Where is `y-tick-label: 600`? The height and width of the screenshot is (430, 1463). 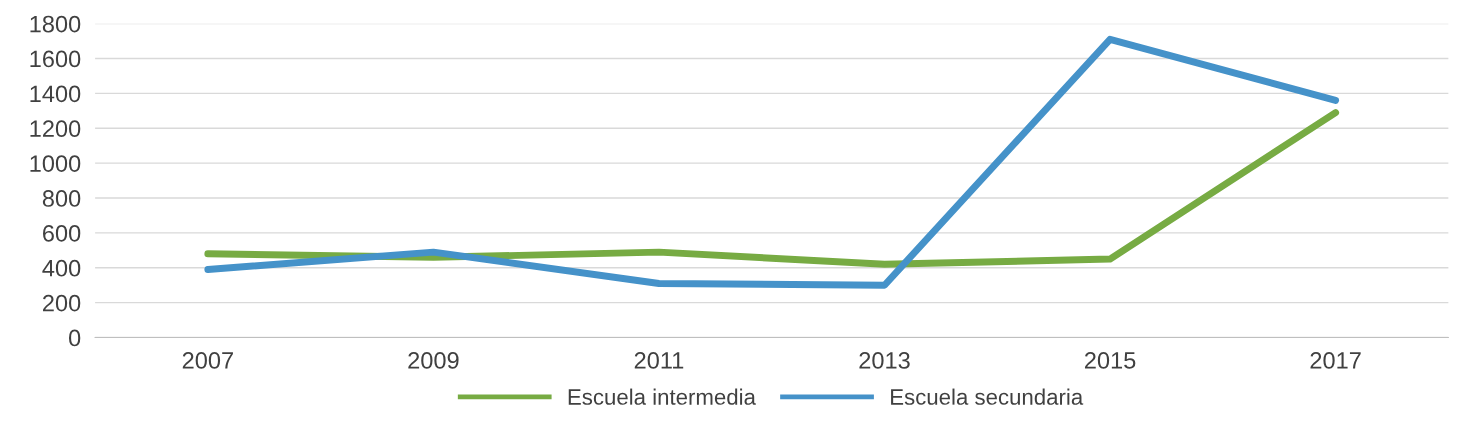
y-tick-label: 600 is located at coordinates (62, 233).